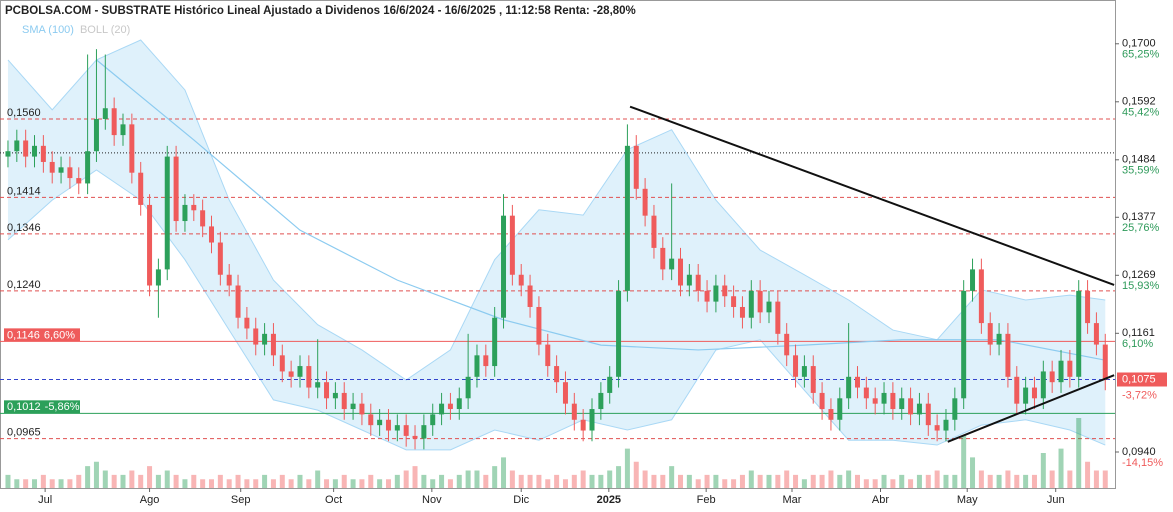 This screenshot has height=512, width=1173. What do you see at coordinates (1139, 452) in the screenshot?
I see `y-tick-label: 0,0940` at bounding box center [1139, 452].